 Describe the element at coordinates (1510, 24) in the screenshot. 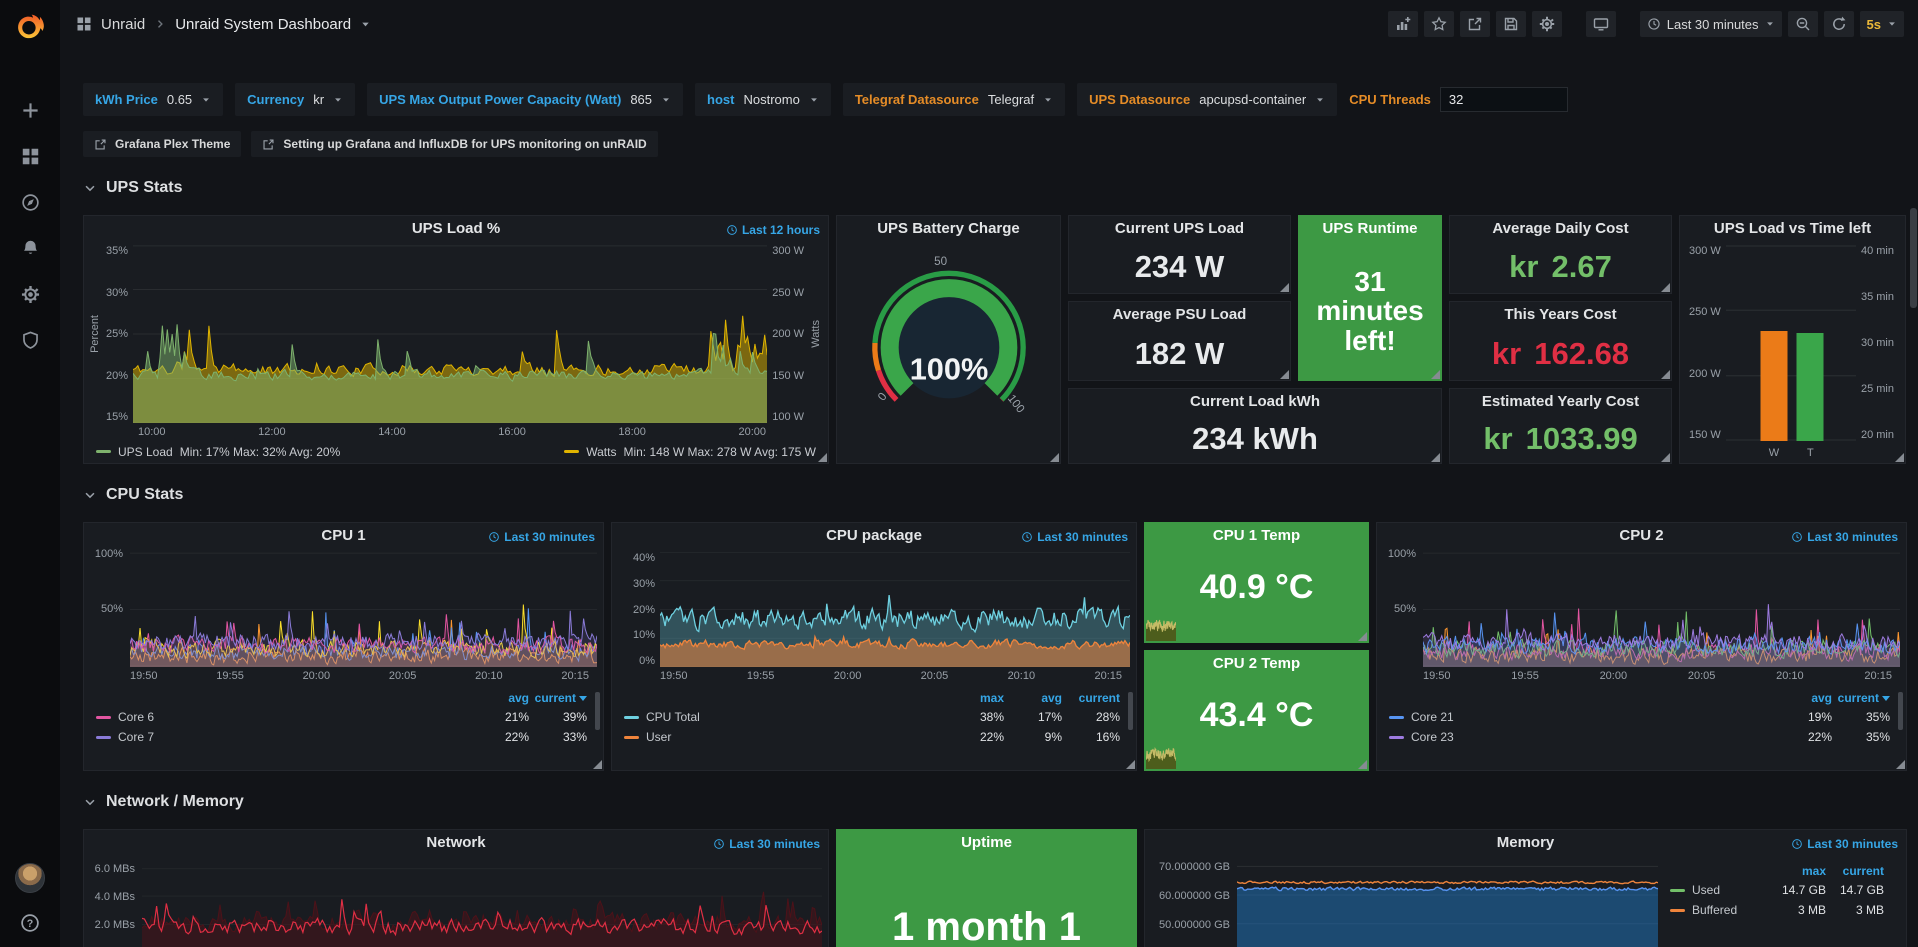

I see `save-dashboard-button` at that location.